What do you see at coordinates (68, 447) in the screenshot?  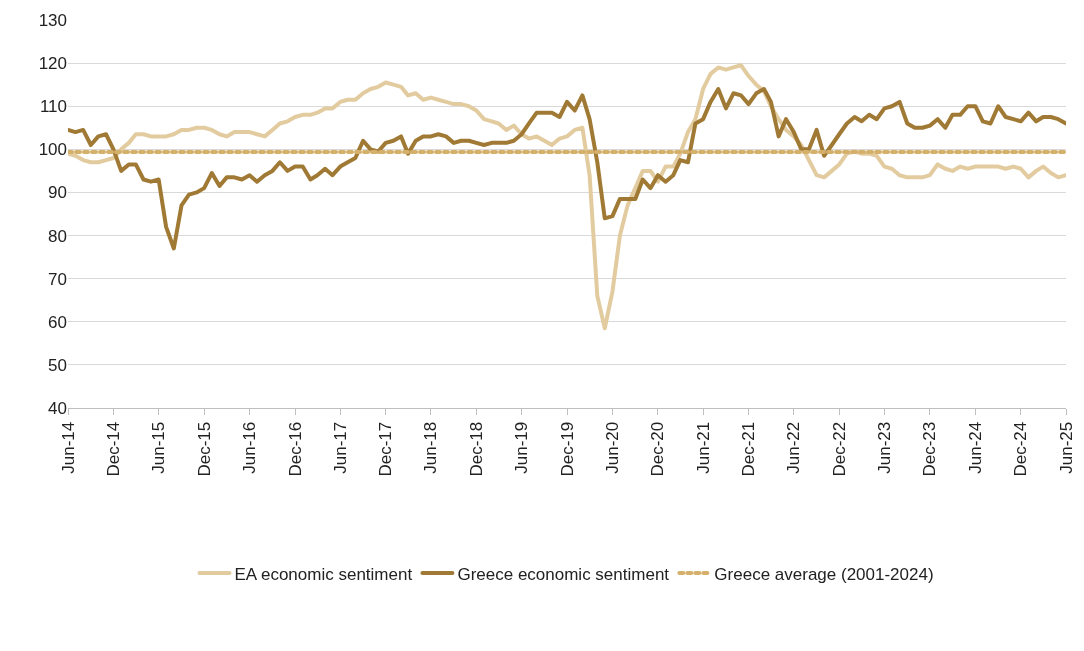 I see `x-tick-label: Jun-14` at bounding box center [68, 447].